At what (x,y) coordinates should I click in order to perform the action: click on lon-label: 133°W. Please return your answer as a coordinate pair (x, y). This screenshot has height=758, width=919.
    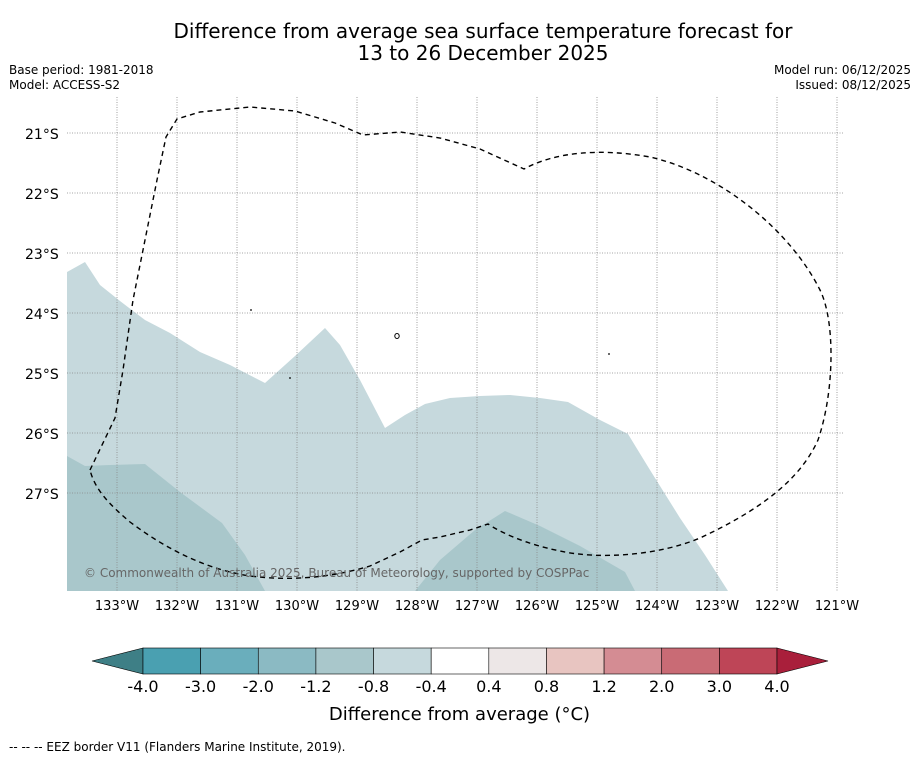
    Looking at the image, I should click on (117, 606).